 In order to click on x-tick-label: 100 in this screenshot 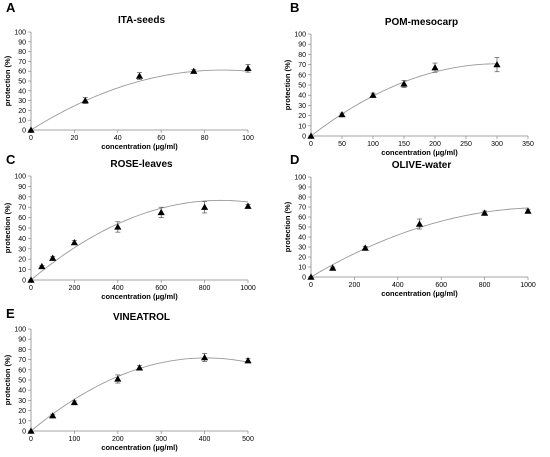, I will do `click(248, 138)`.